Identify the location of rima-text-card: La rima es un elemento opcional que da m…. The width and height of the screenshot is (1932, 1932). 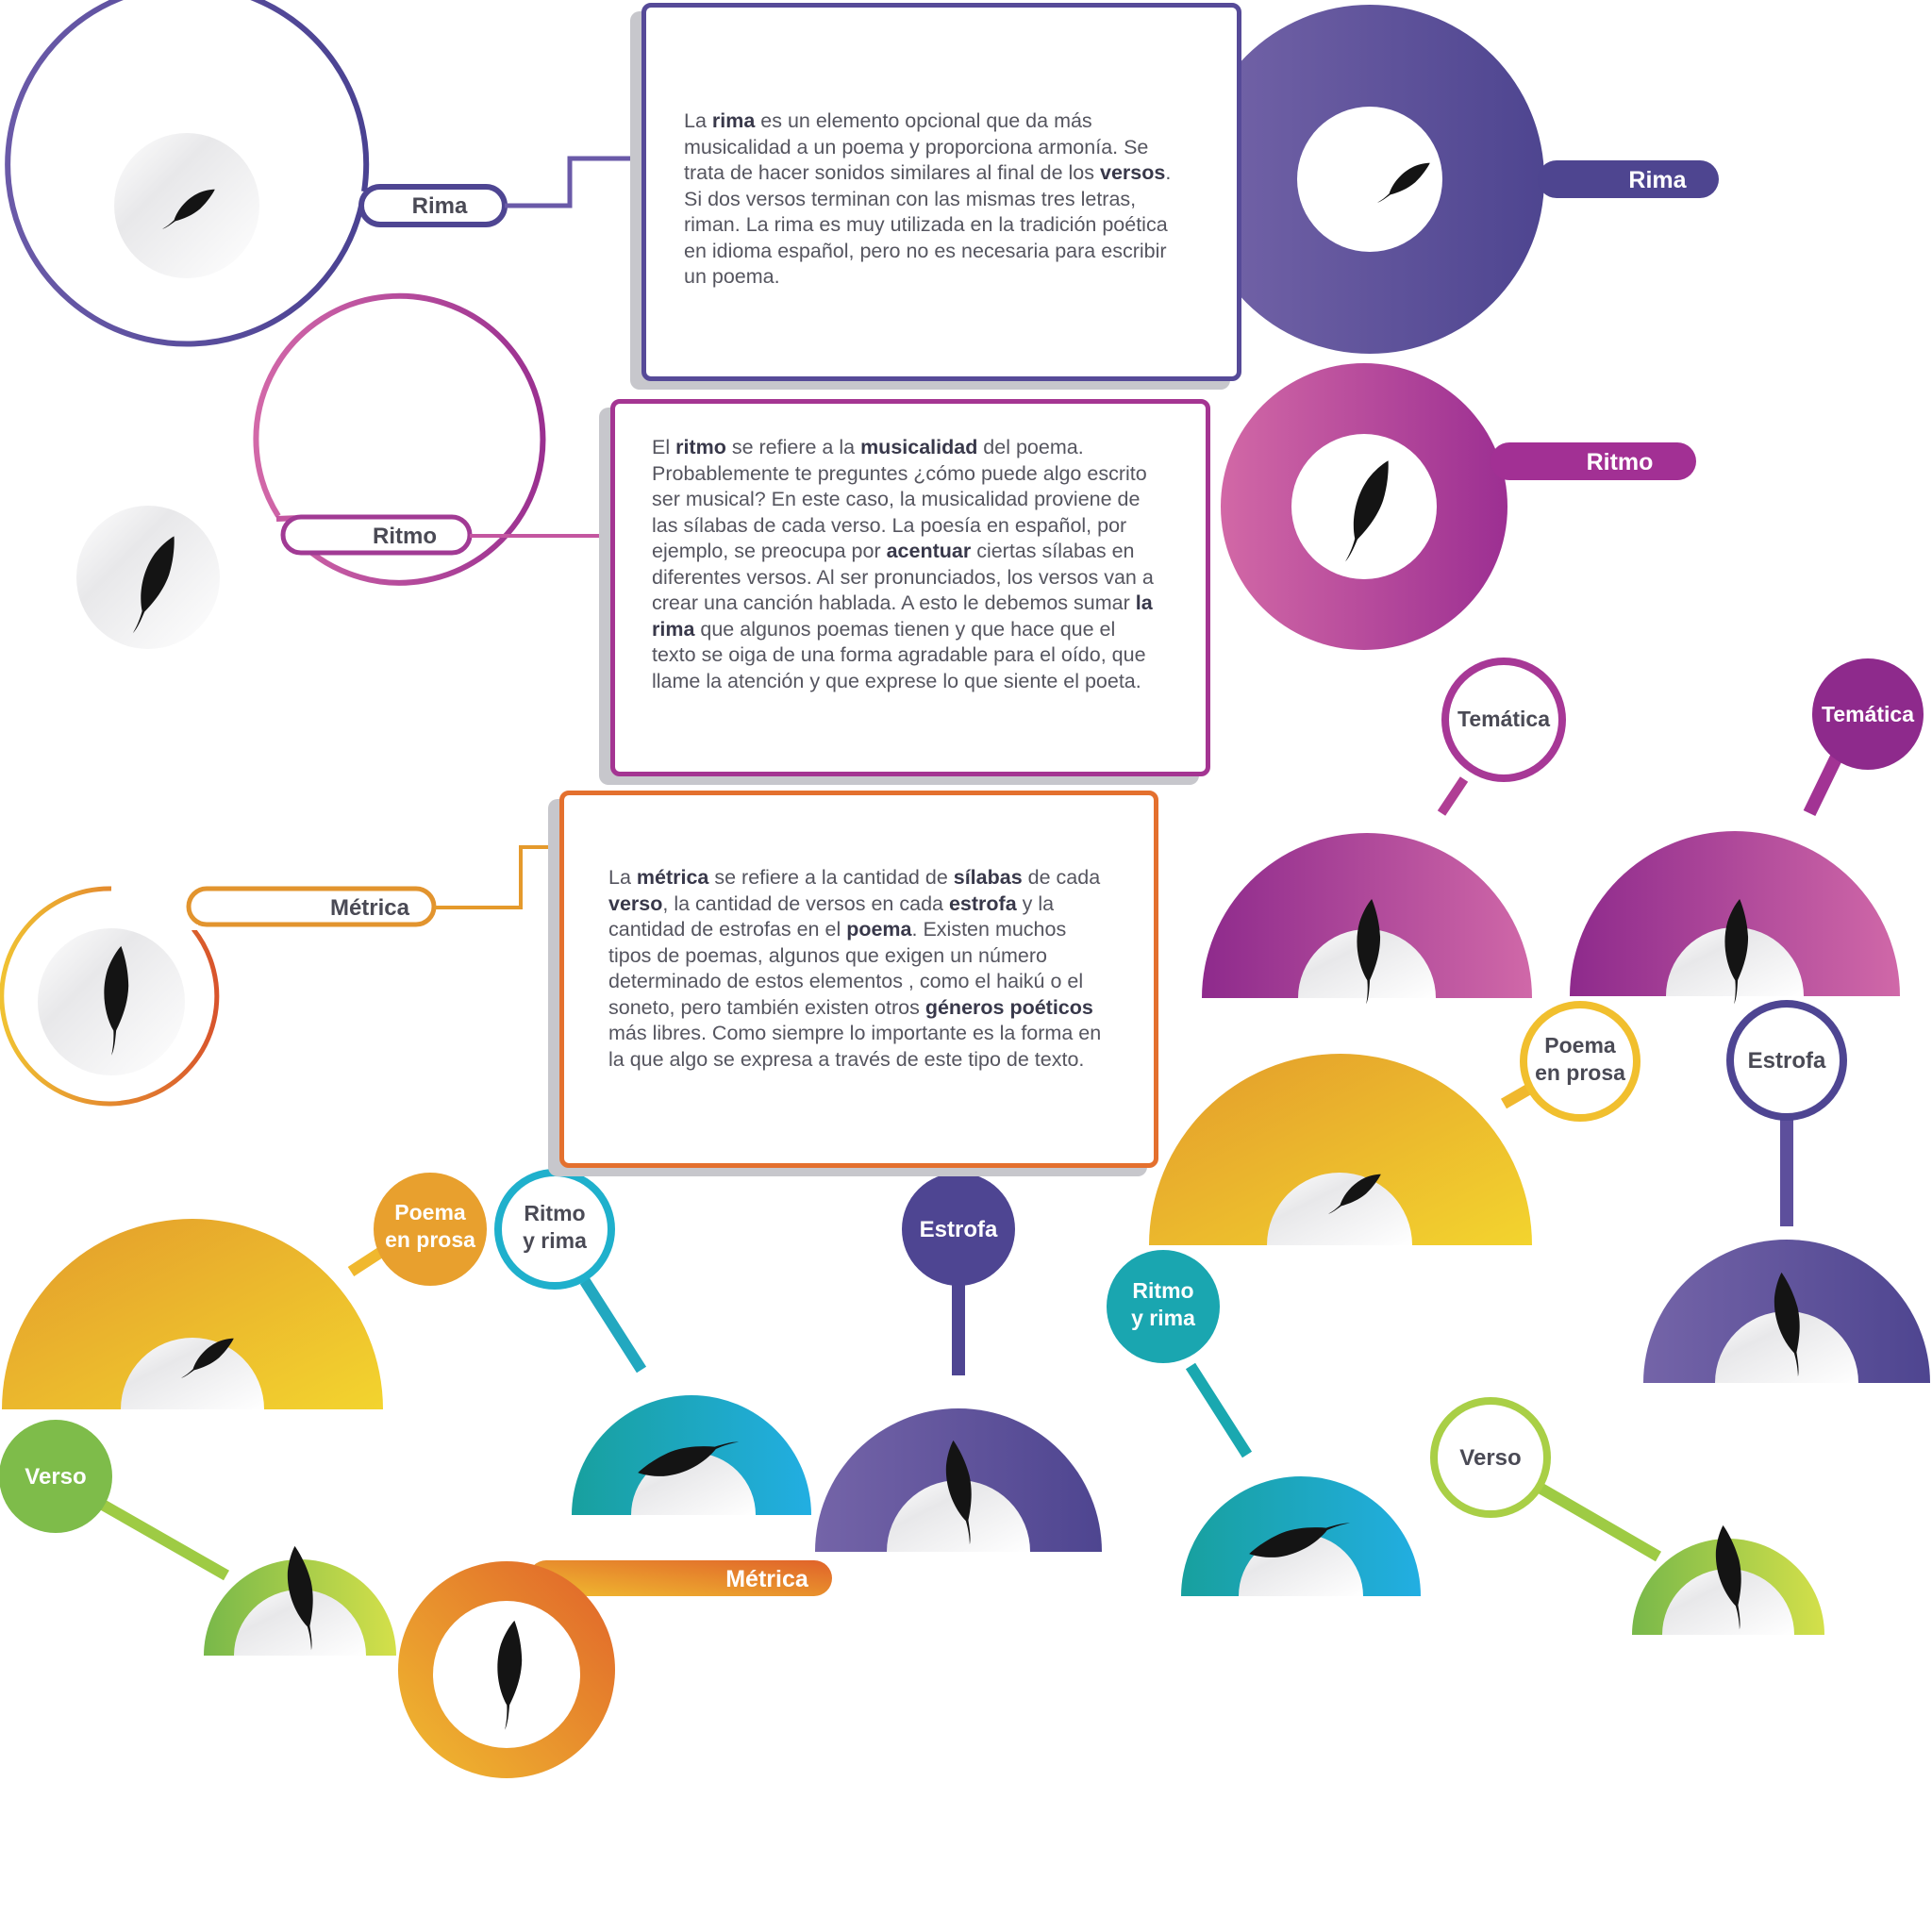
(941, 192).